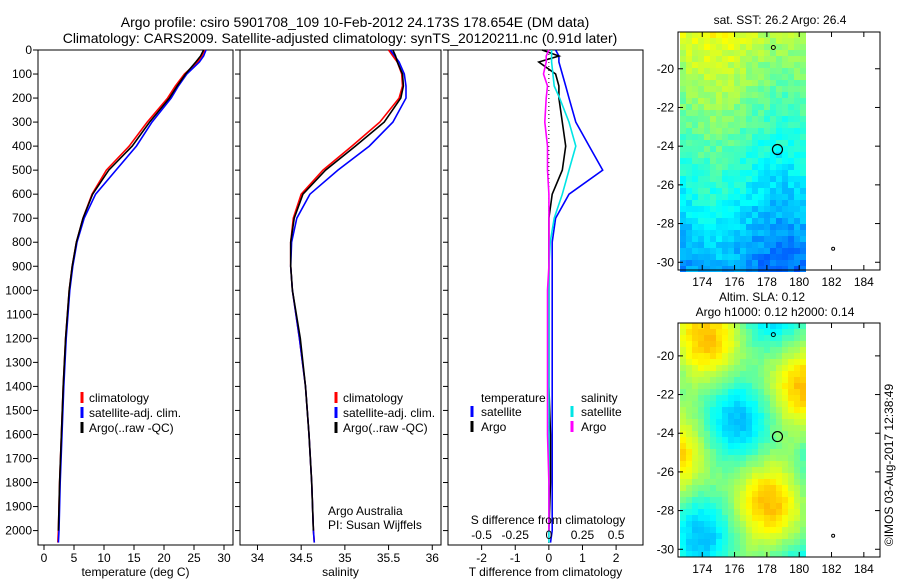 The image size is (900, 585). I want to click on y-tick-label: 500, so click(22, 170).